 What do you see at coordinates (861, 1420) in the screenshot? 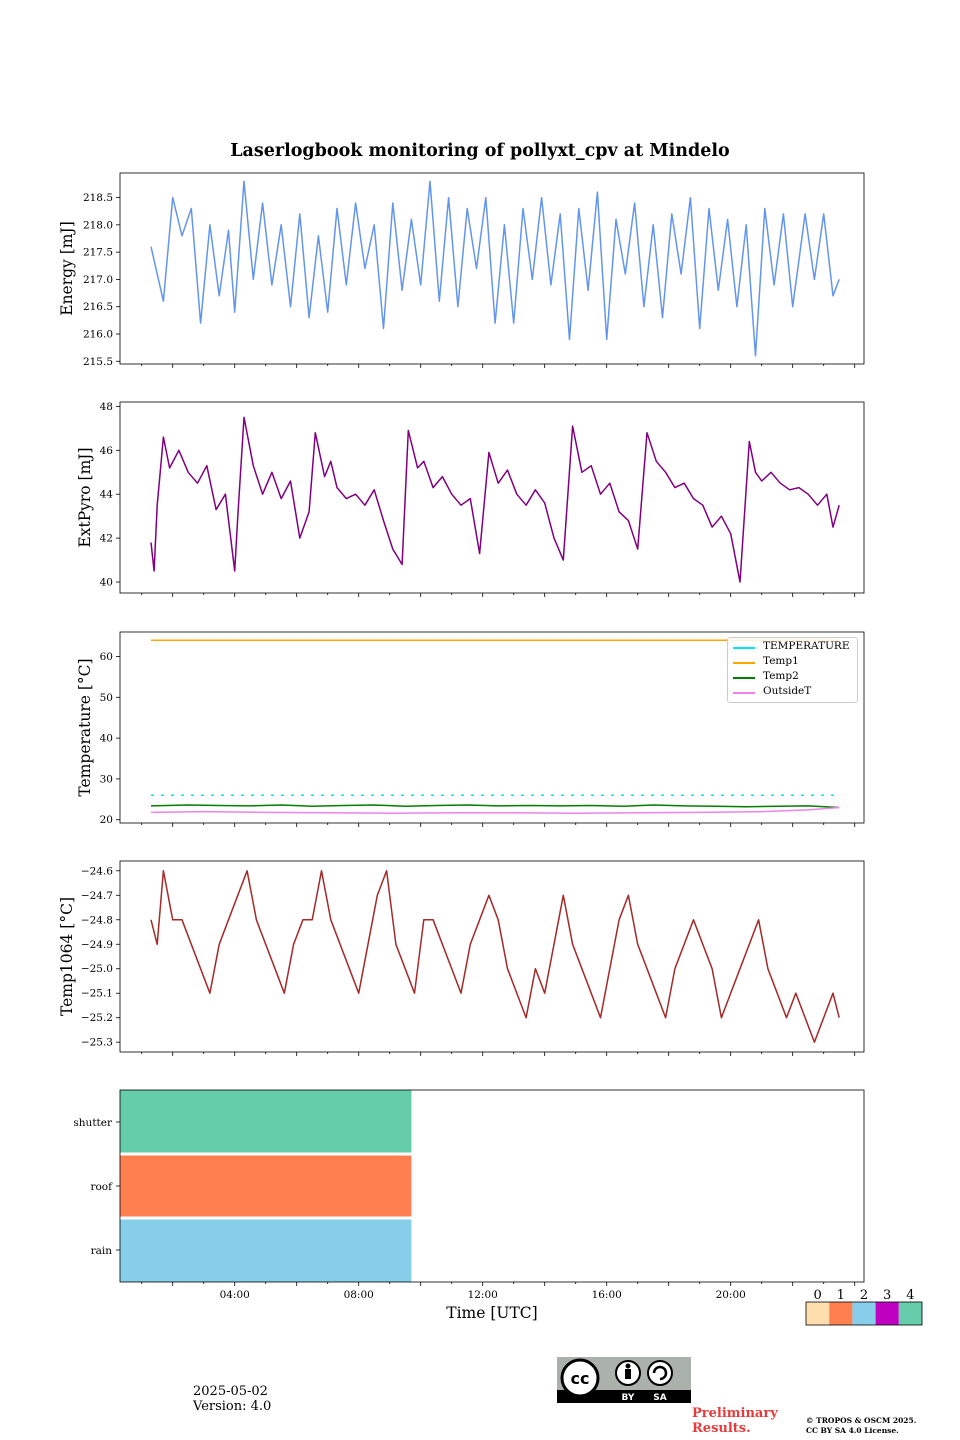
I see `copyright-line1: © TROPOS & OSCM 2025.` at bounding box center [861, 1420].